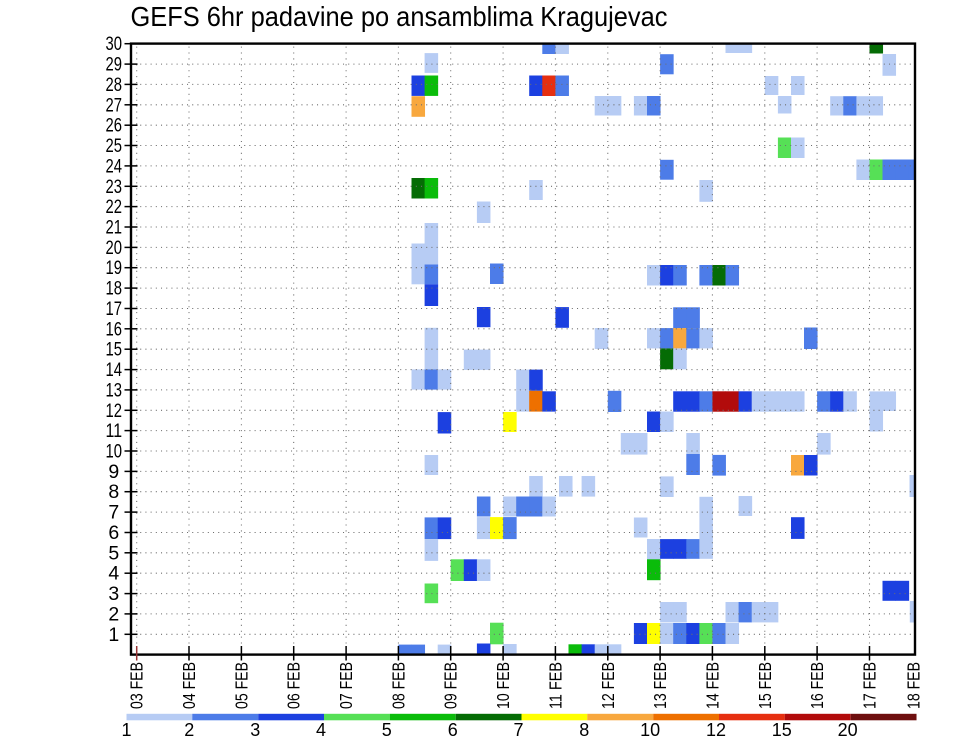  Describe the element at coordinates (712, 685) in the screenshot. I see `svg-text: 14 FEB` at that location.